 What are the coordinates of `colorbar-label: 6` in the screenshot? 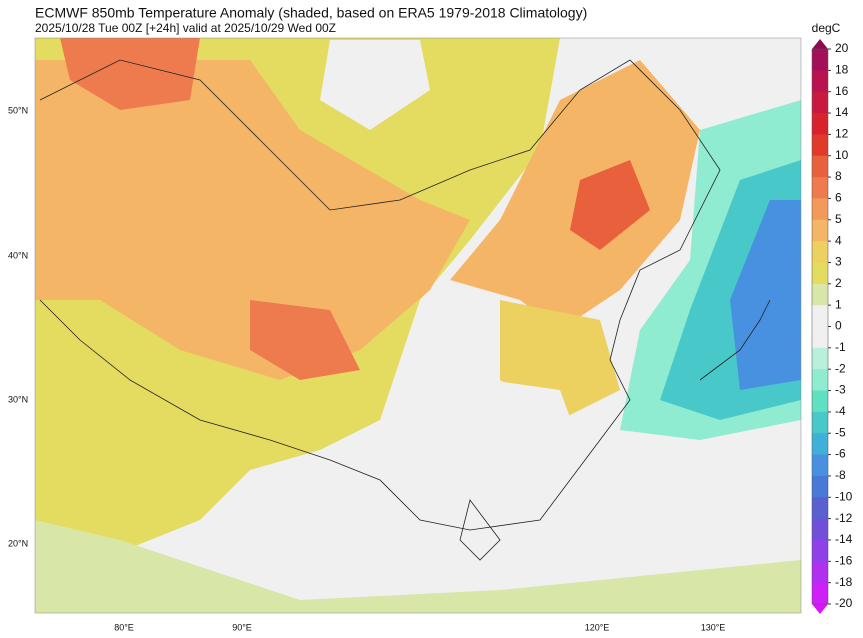 It's located at (838, 198).